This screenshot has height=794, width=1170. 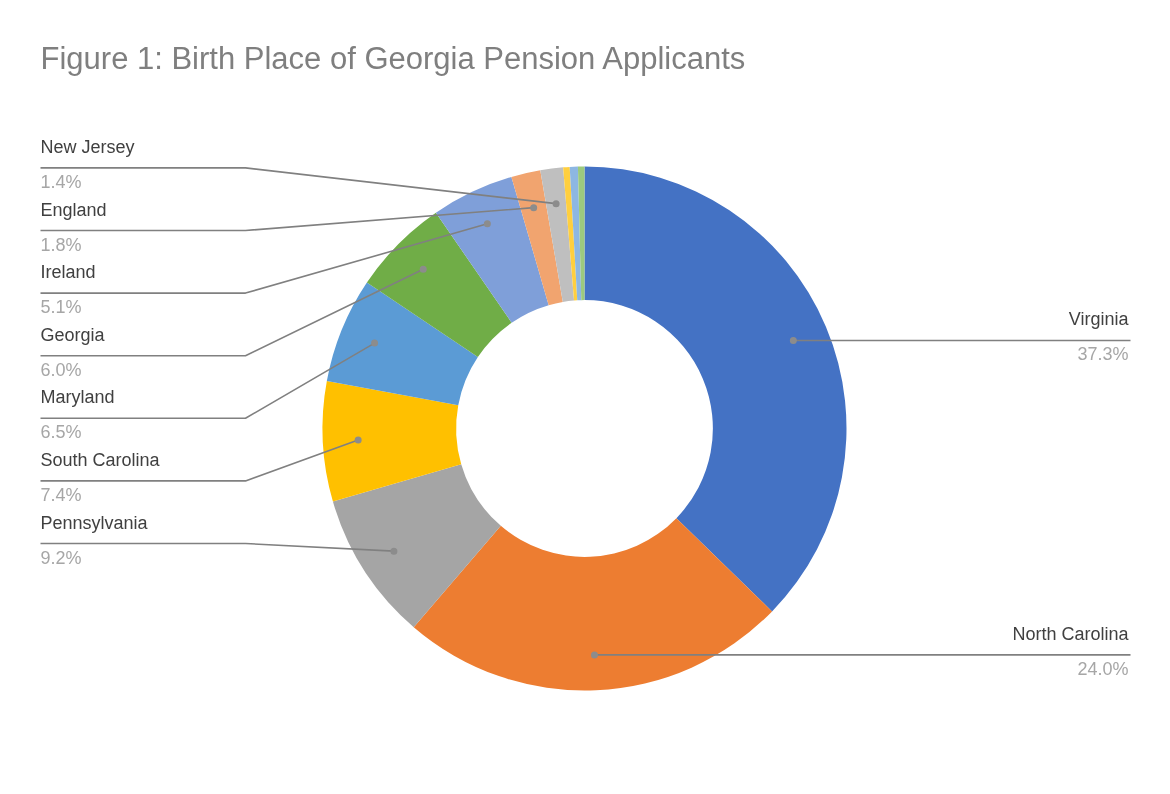 What do you see at coordinates (61, 432) in the screenshot?
I see `data-label: 6.5%` at bounding box center [61, 432].